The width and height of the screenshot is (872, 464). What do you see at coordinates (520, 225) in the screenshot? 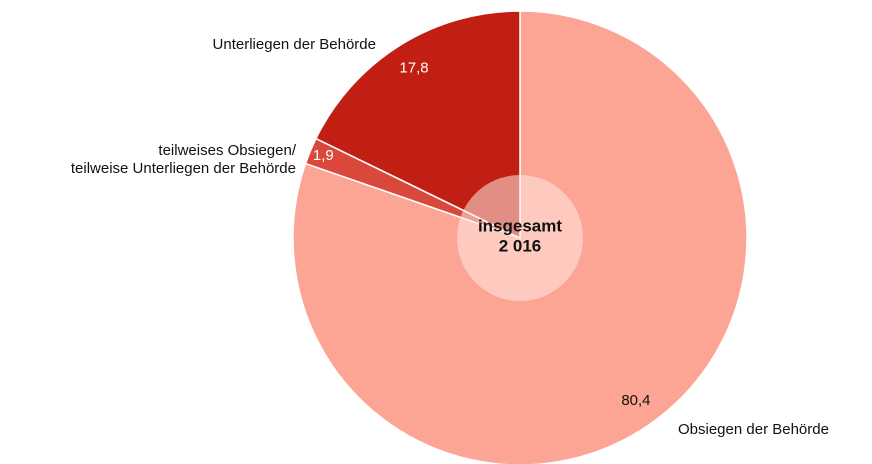
I see `center-text: insgesamt` at bounding box center [520, 225].